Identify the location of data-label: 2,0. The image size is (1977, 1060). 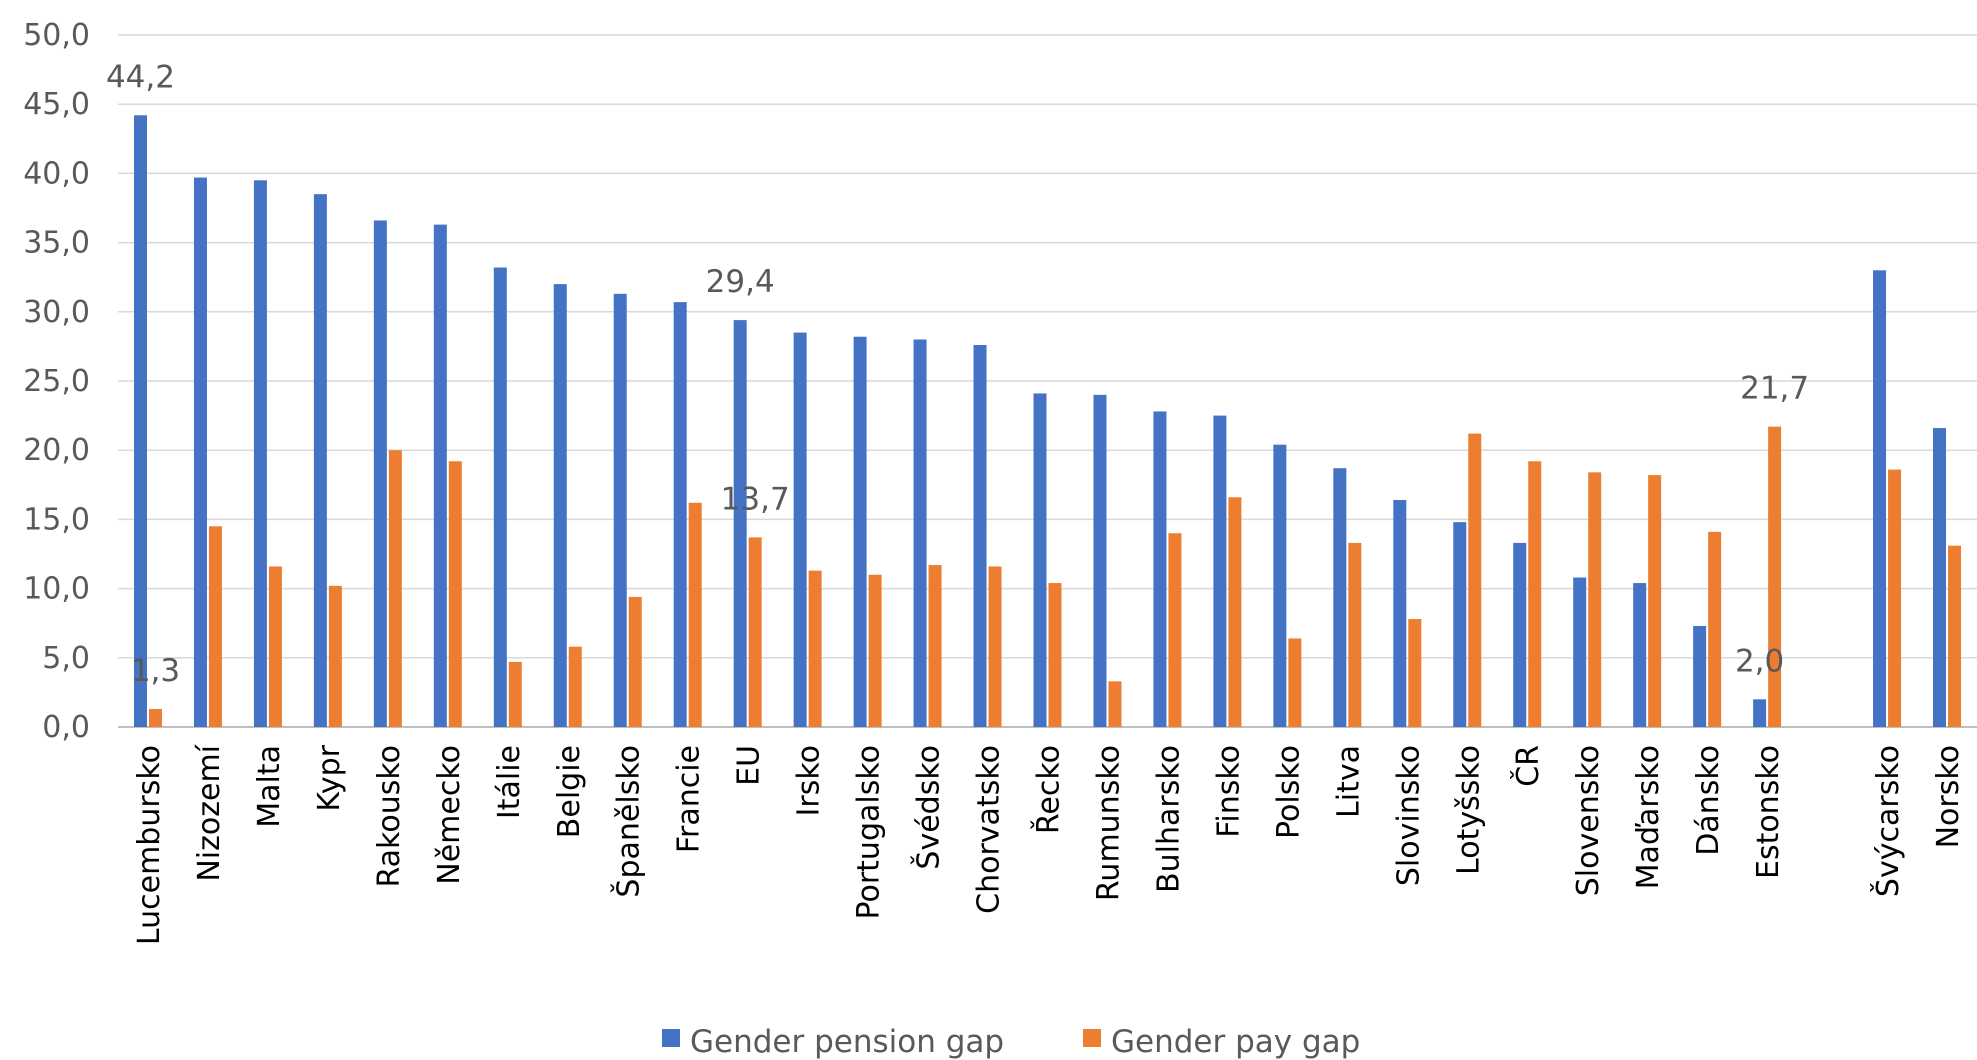
(1759, 661).